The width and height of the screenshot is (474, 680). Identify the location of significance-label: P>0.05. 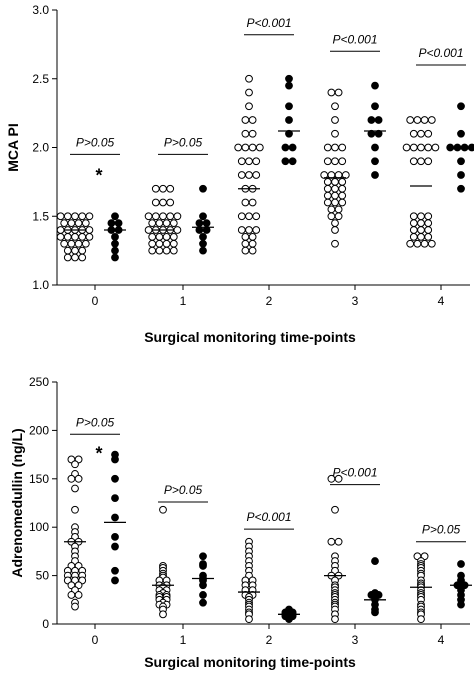
(441, 530).